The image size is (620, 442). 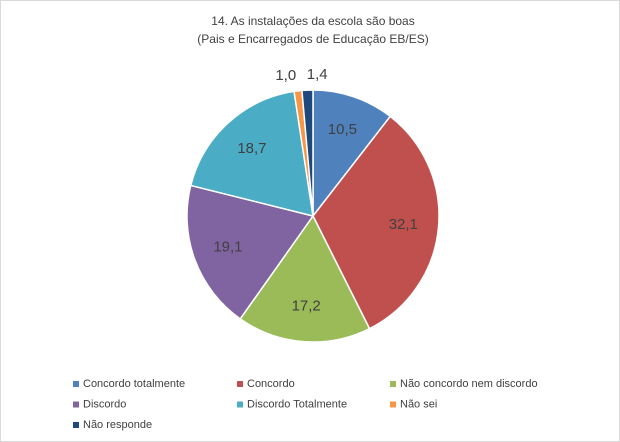 What do you see at coordinates (418, 404) in the screenshot?
I see `legend-label: Não sei` at bounding box center [418, 404].